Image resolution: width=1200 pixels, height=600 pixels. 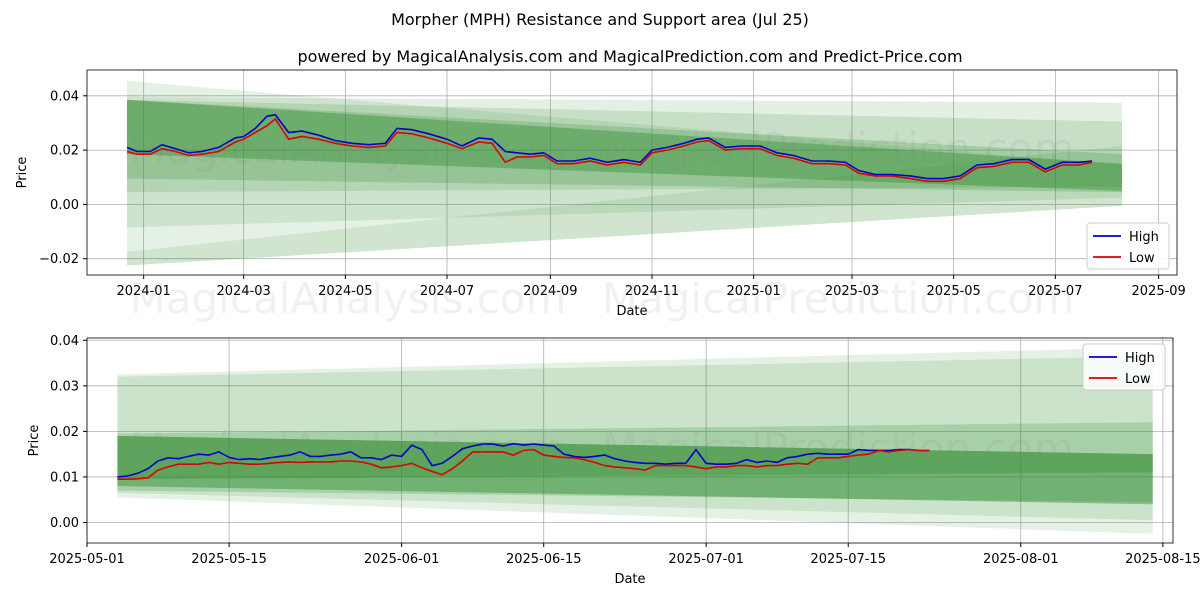 What do you see at coordinates (87, 559) in the screenshot?
I see `x-tick-label: 2025-05-01` at bounding box center [87, 559].